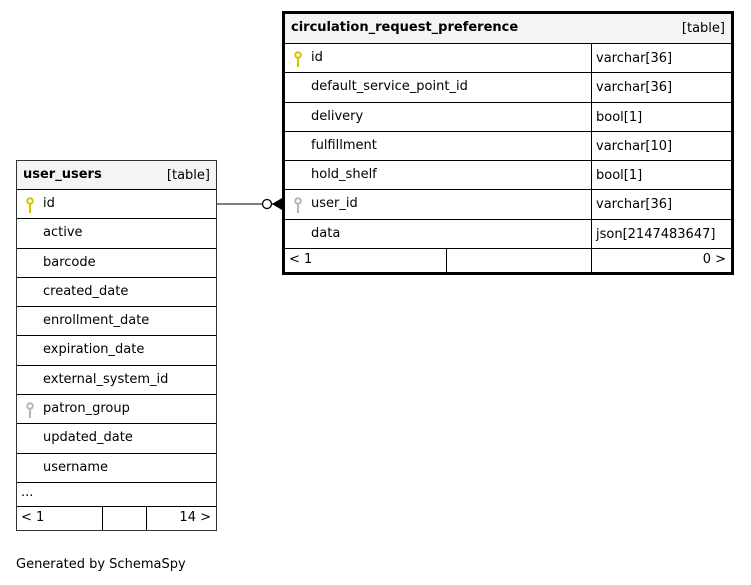  I want to click on column-name: updated_date, so click(88, 438).